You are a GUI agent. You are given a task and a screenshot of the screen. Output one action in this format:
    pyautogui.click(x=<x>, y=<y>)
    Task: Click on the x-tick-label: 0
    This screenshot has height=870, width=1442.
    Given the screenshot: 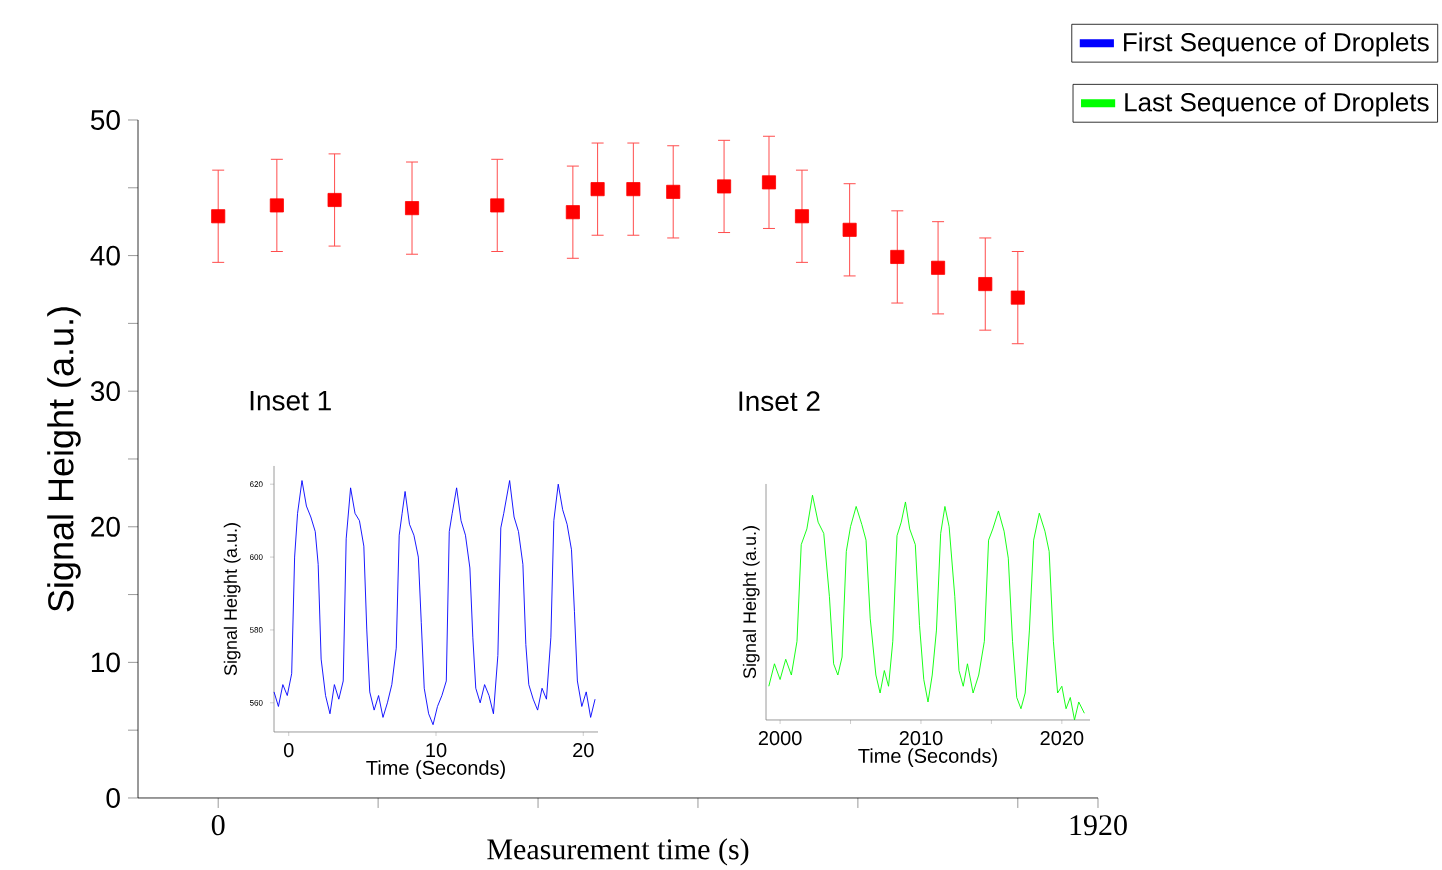 What is the action you would take?
    pyautogui.click(x=288, y=750)
    